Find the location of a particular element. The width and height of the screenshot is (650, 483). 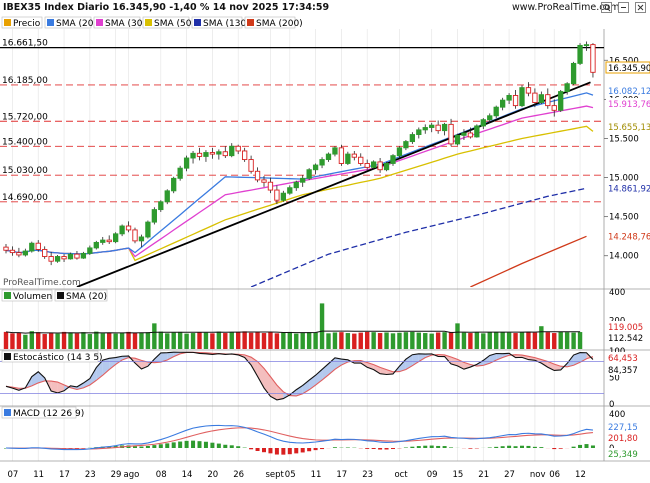

volume-bars is located at coordinates (293, 326).